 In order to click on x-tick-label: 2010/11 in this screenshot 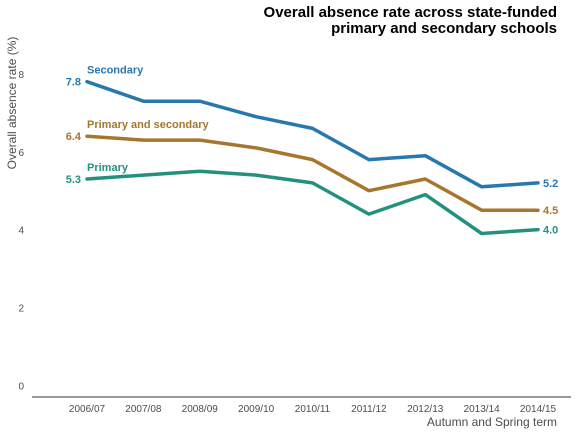, I will do `click(313, 409)`.